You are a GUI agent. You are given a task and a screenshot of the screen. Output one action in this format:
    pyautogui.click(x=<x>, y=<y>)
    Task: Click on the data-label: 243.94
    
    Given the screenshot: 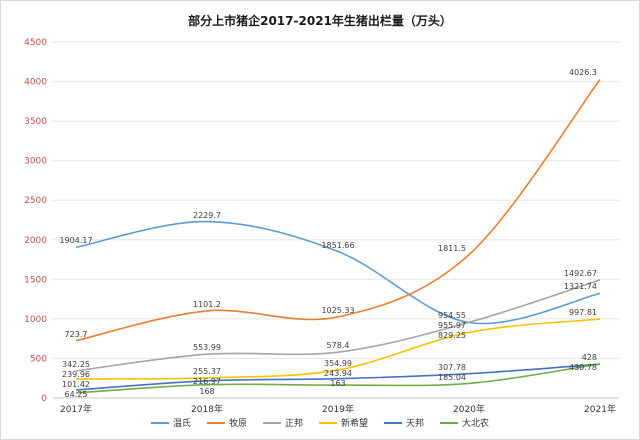 What is the action you would take?
    pyautogui.click(x=338, y=373)
    